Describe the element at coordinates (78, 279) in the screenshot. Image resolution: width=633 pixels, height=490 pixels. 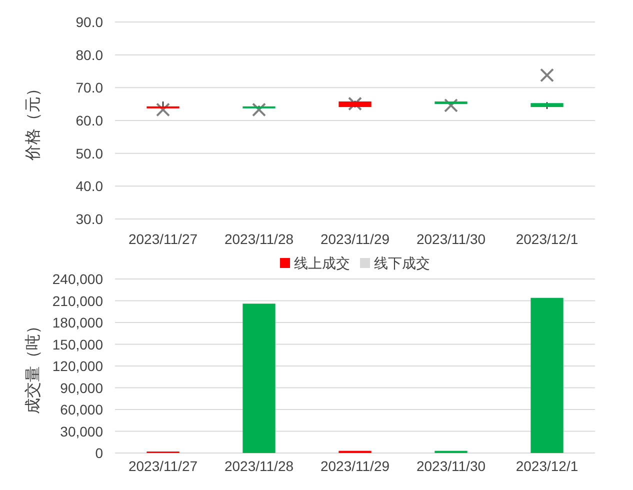
I see `y-tick-label: 240,000` at that location.